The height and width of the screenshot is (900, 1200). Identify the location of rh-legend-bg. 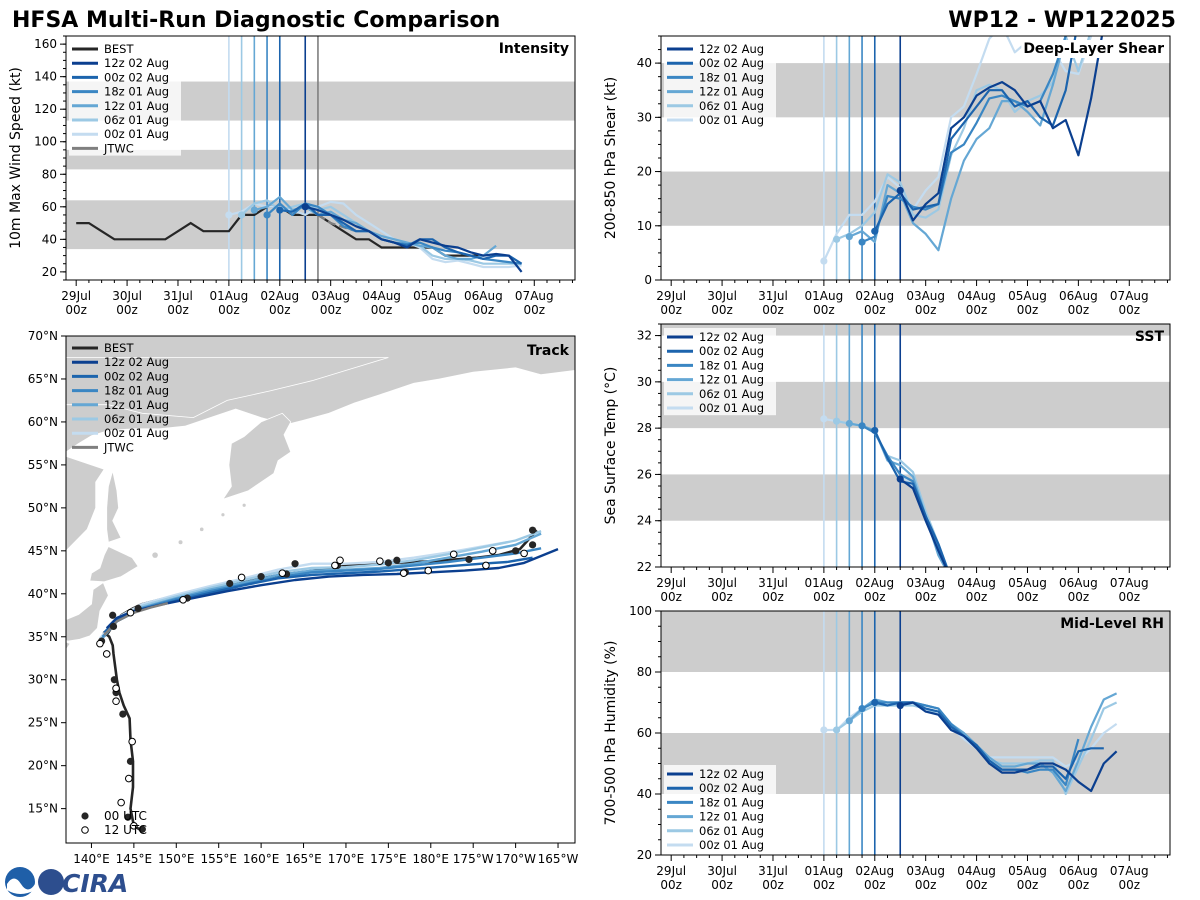
(720, 809).